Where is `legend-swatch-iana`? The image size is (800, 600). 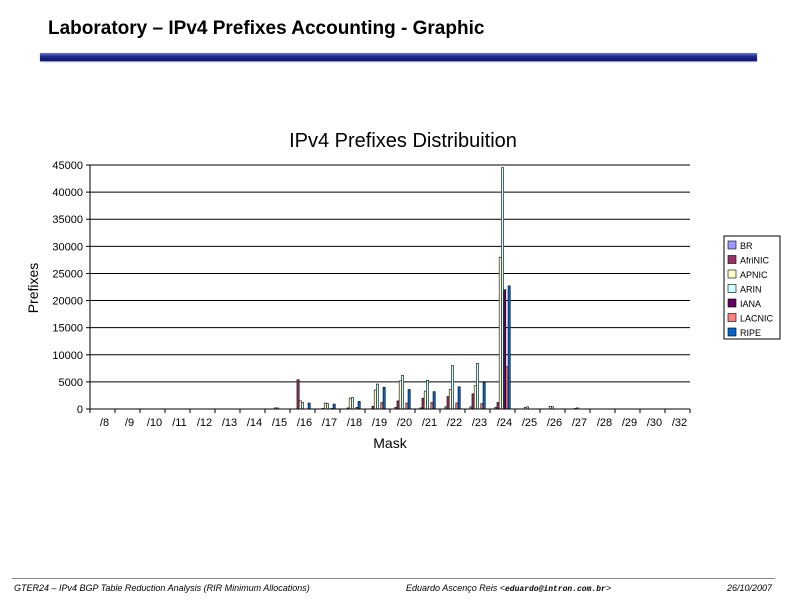
legend-swatch-iana is located at coordinates (732, 303).